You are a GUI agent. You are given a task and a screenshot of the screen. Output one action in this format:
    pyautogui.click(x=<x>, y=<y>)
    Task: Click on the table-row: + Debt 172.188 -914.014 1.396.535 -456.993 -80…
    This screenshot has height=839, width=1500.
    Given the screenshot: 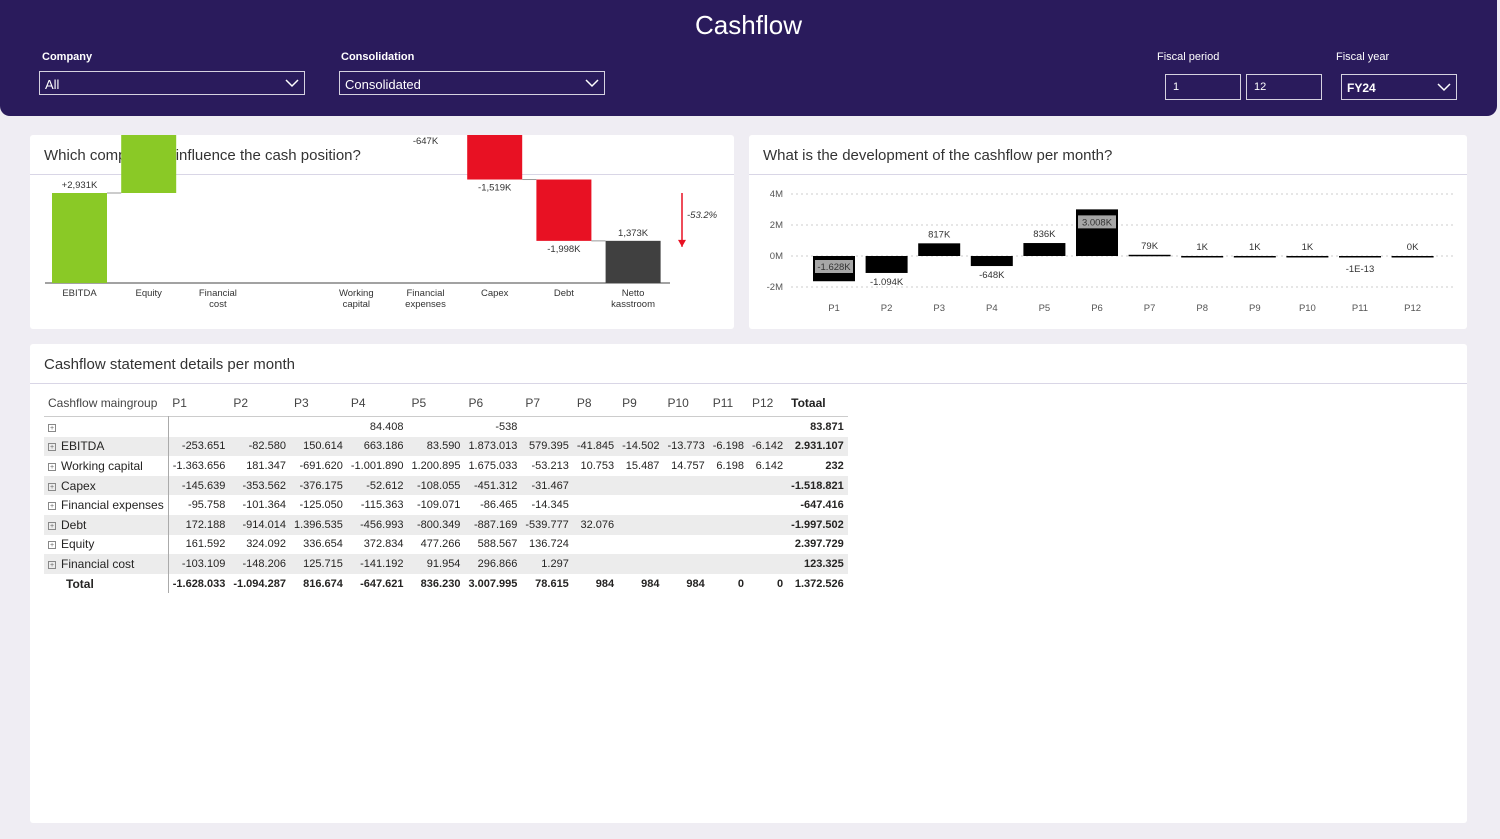 What is the action you would take?
    pyautogui.click(x=446, y=524)
    